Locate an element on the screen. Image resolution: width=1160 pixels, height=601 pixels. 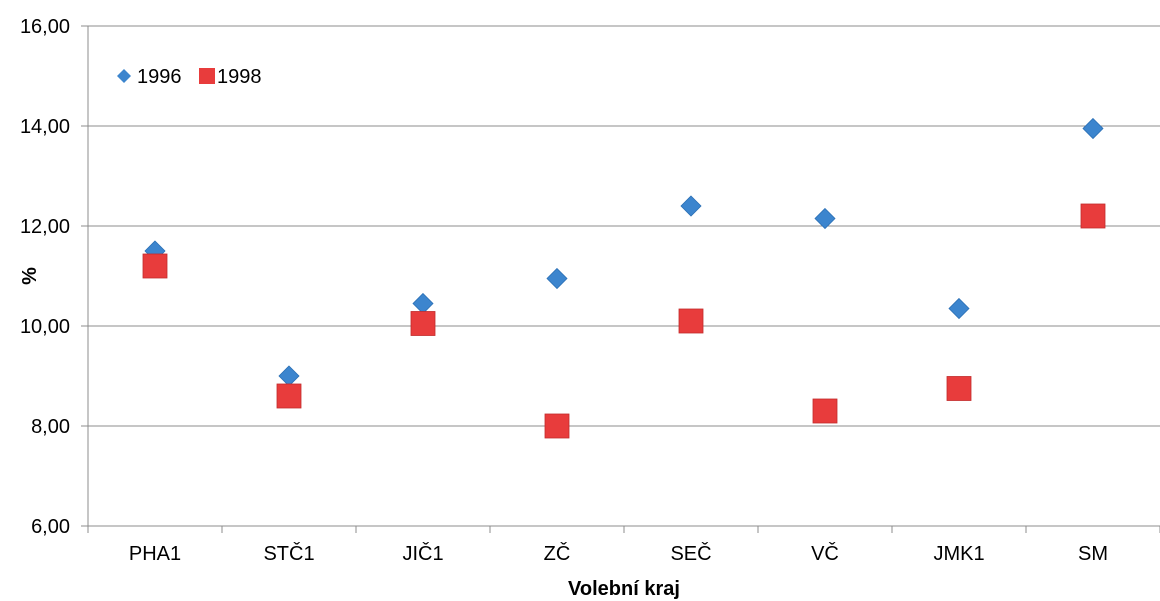
point-1998-VČ is located at coordinates (825, 411).